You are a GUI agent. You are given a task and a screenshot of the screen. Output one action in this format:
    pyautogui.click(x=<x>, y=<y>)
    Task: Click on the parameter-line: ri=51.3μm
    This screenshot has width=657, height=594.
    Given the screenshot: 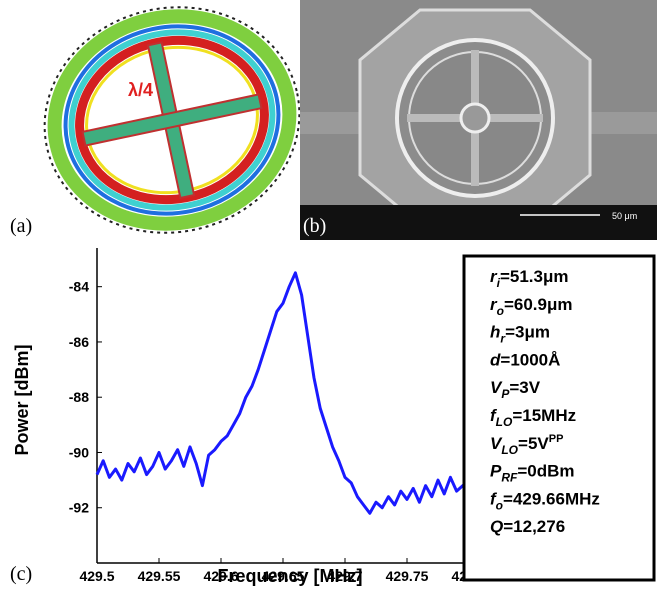 What is the action you would take?
    pyautogui.click(x=529, y=278)
    